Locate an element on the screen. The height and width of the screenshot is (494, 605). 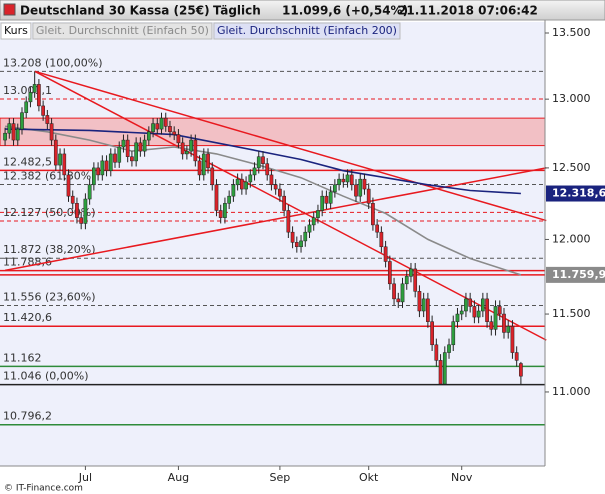
header-bar is located at coordinates (302, 10).